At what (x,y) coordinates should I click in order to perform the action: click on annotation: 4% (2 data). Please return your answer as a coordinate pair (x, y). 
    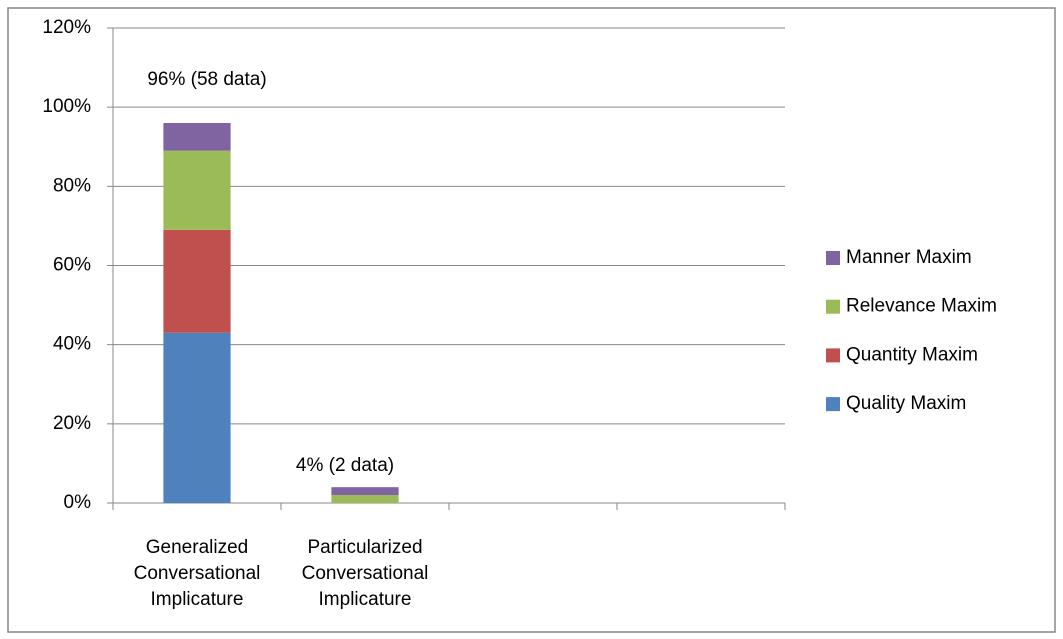
    Looking at the image, I should click on (345, 465).